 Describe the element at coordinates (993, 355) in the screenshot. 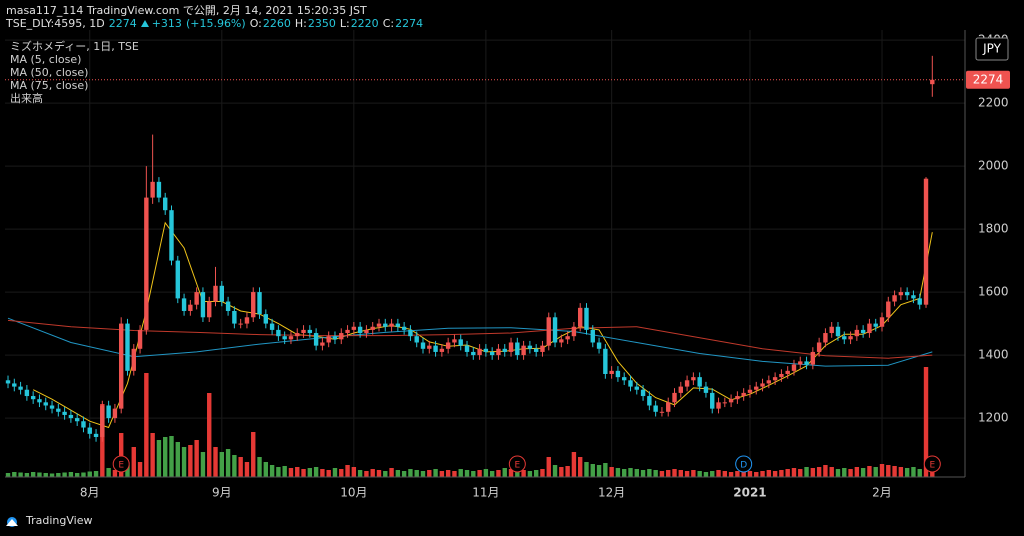

I see `y-tick-label: 1400` at that location.